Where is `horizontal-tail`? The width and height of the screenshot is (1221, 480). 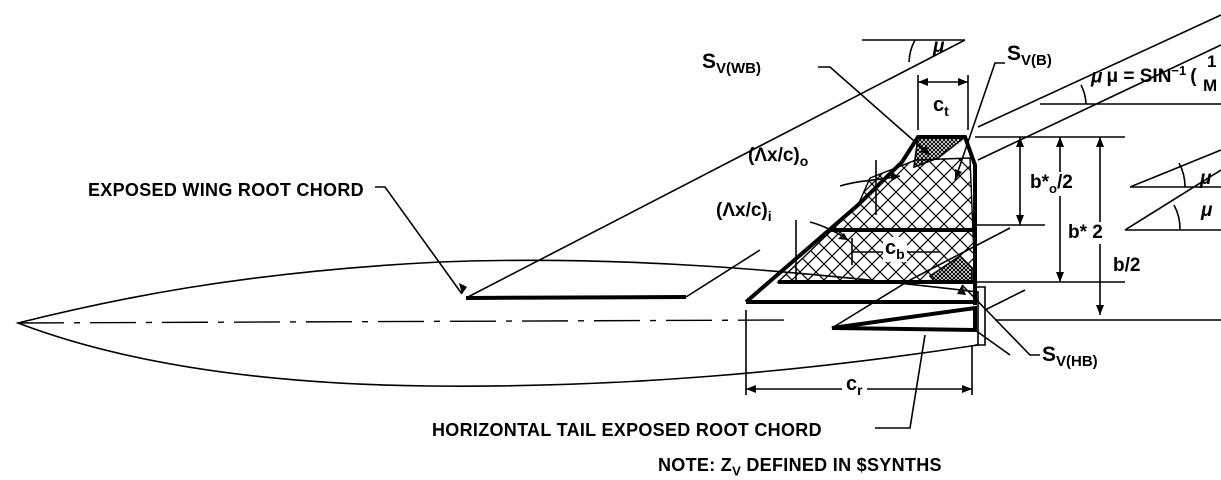
horizontal-tail is located at coordinates (904, 319).